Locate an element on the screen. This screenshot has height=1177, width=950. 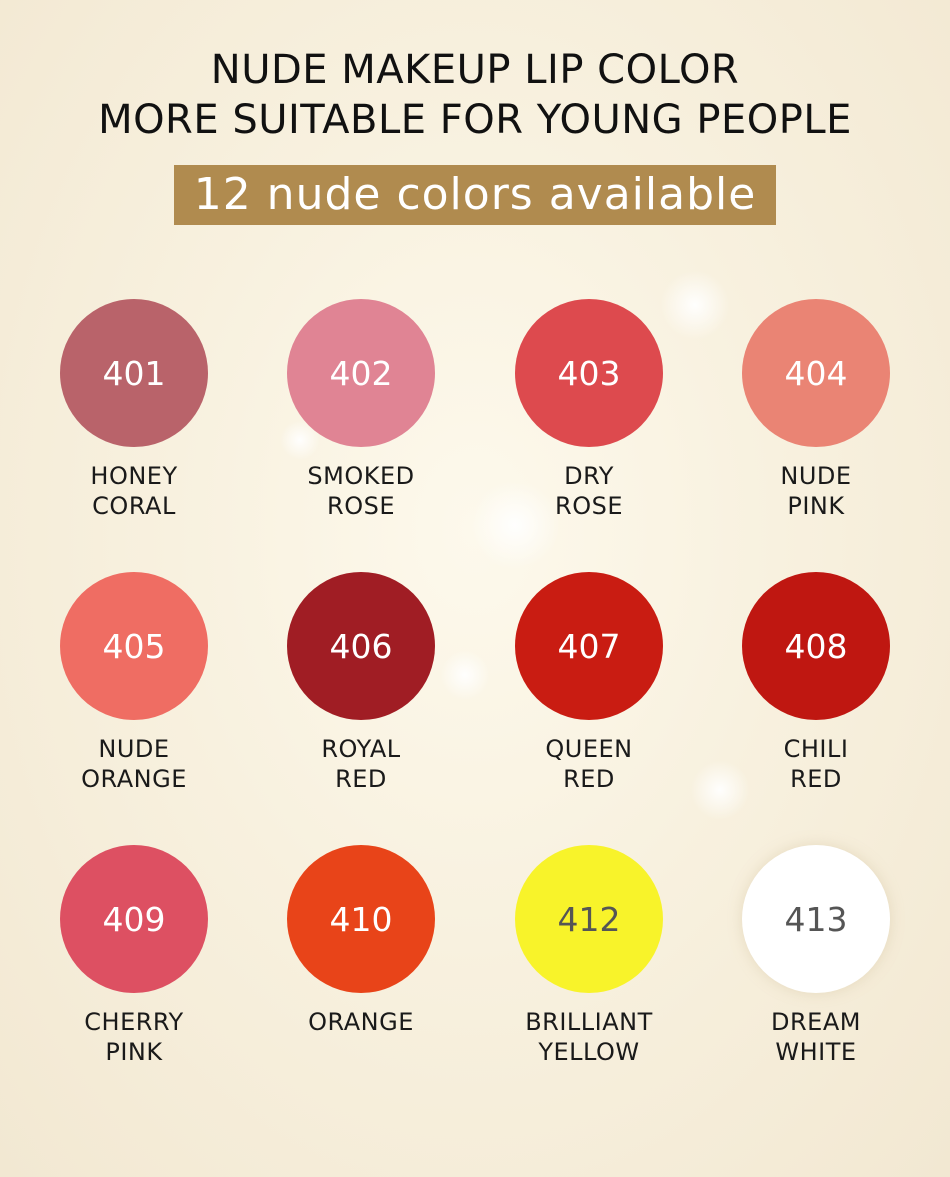
color-circle: 402 is located at coordinates (361, 373).